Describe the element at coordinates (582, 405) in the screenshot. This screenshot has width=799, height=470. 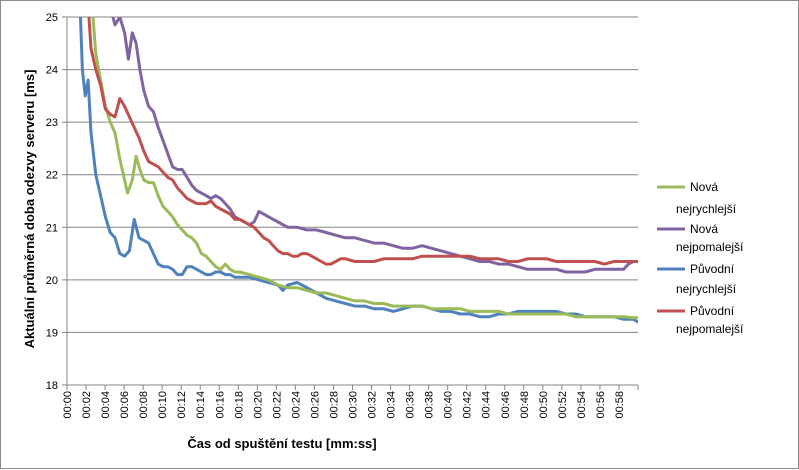
I see `x-tick-label: 00:54` at that location.